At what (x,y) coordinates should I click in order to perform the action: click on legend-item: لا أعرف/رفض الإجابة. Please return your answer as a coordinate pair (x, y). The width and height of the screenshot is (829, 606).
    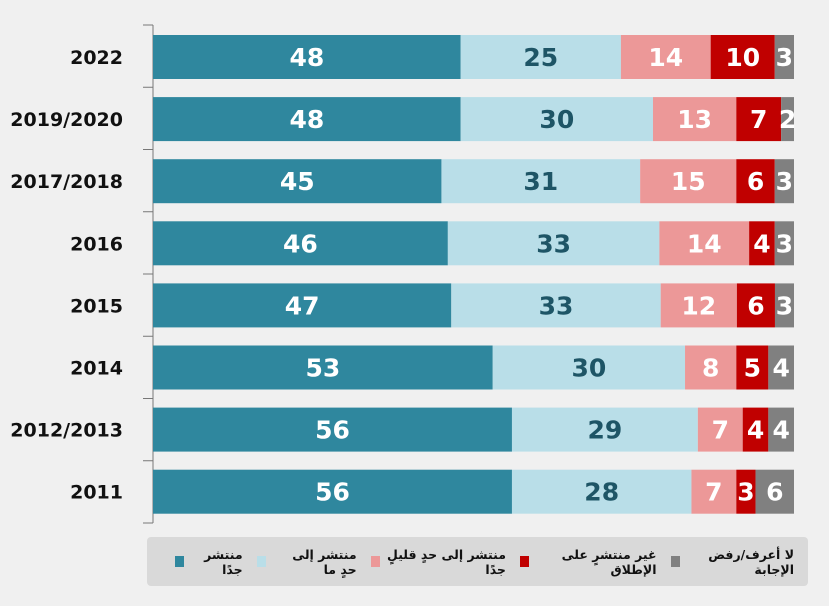
    Looking at the image, I should click on (732, 561).